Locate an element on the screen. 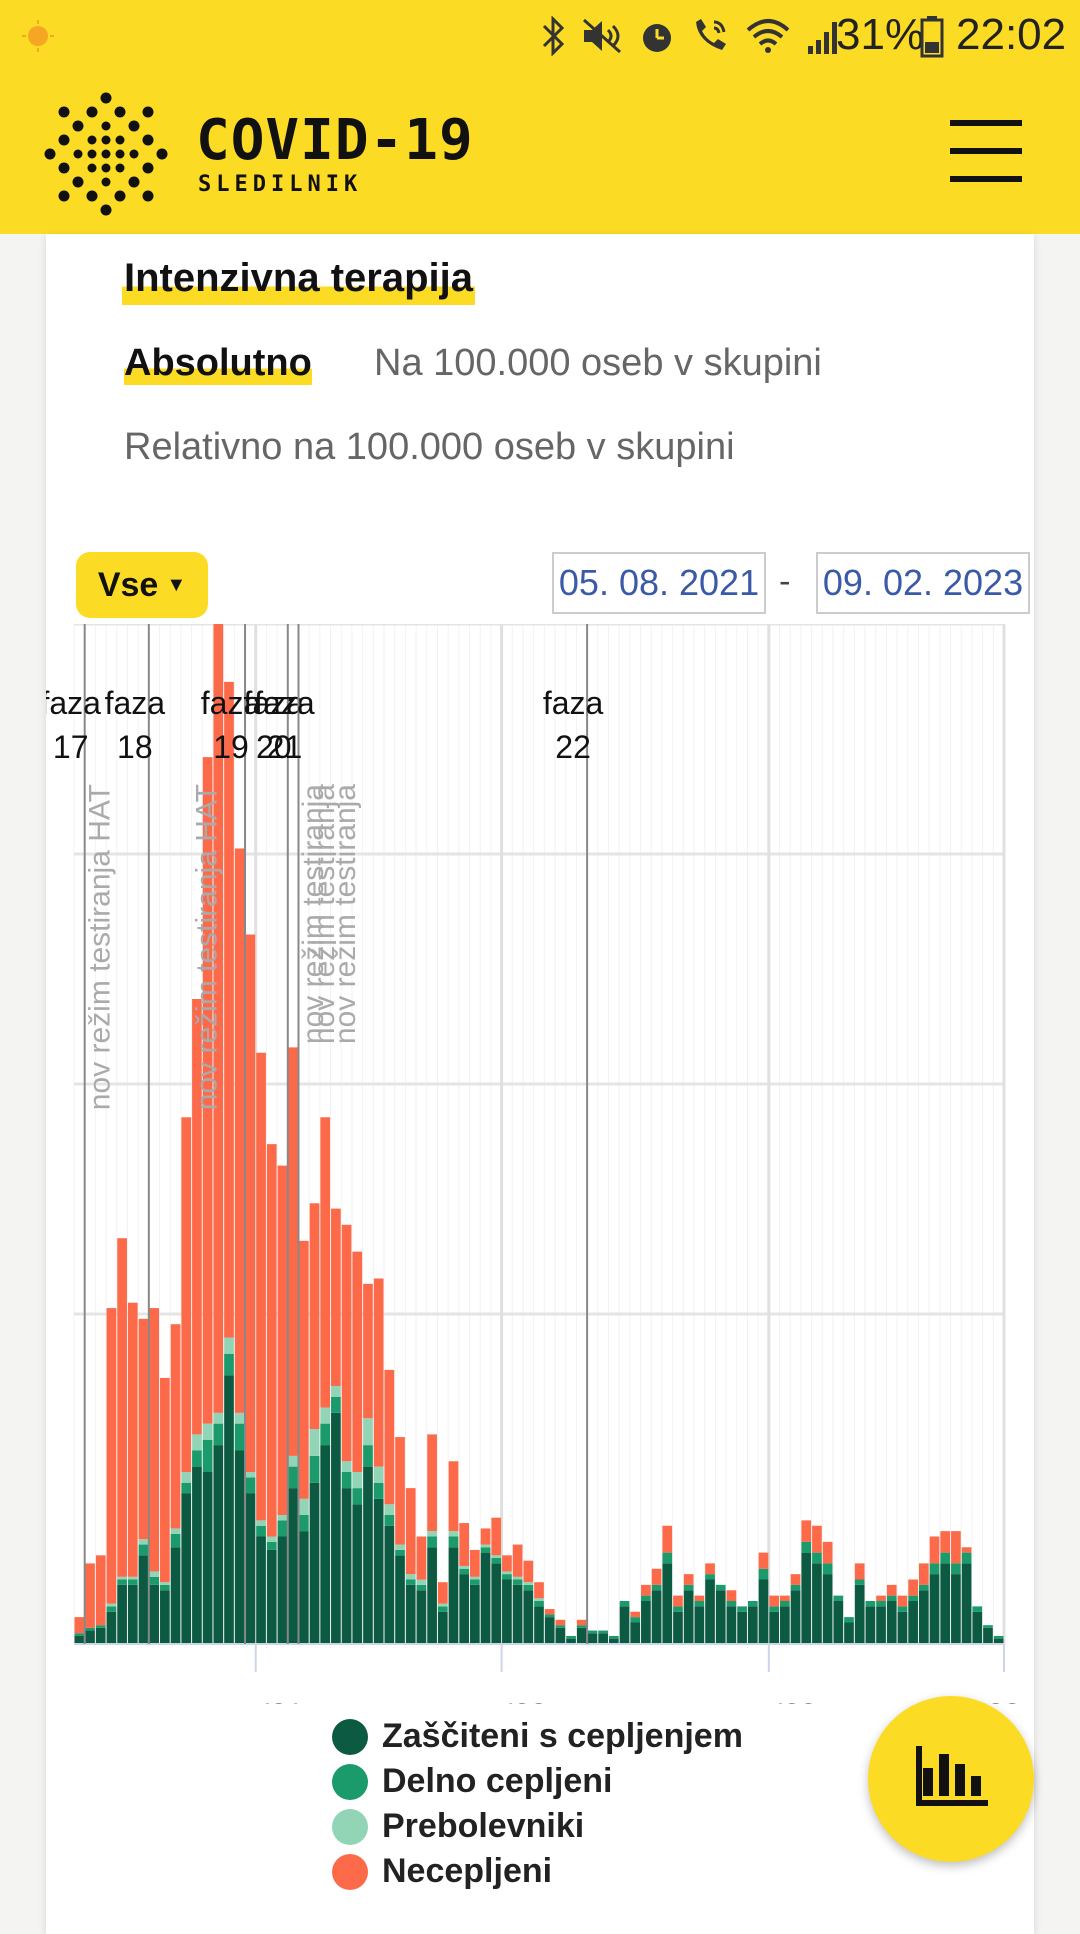 This screenshot has height=1934, width=1080. option-relative-per-100k: Relativno na 100.000 oseb v skupini is located at coordinates (429, 447).